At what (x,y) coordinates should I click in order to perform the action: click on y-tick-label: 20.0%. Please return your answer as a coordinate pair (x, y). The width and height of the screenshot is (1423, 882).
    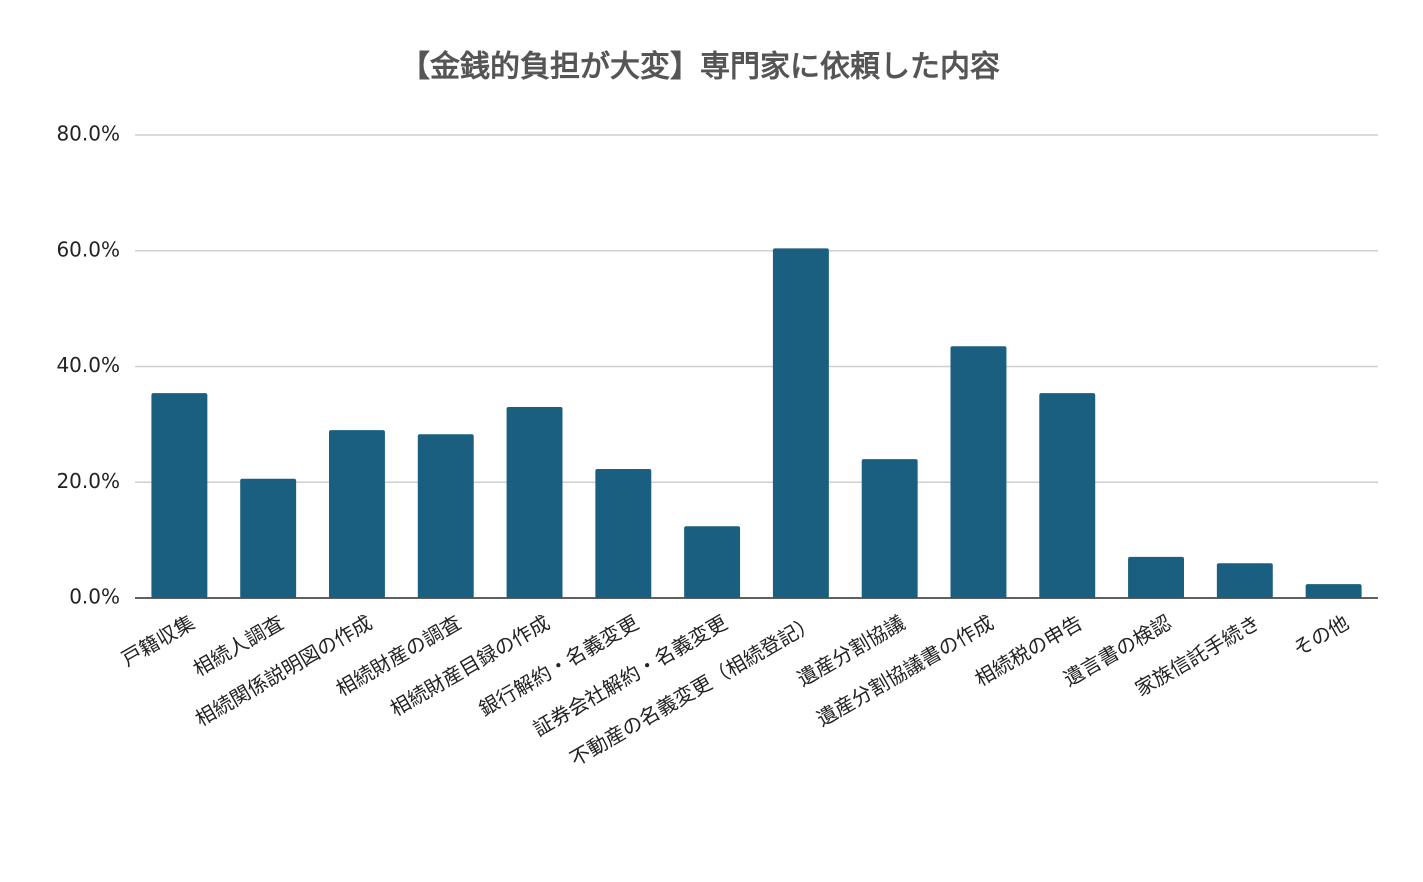
    Looking at the image, I should click on (88, 481).